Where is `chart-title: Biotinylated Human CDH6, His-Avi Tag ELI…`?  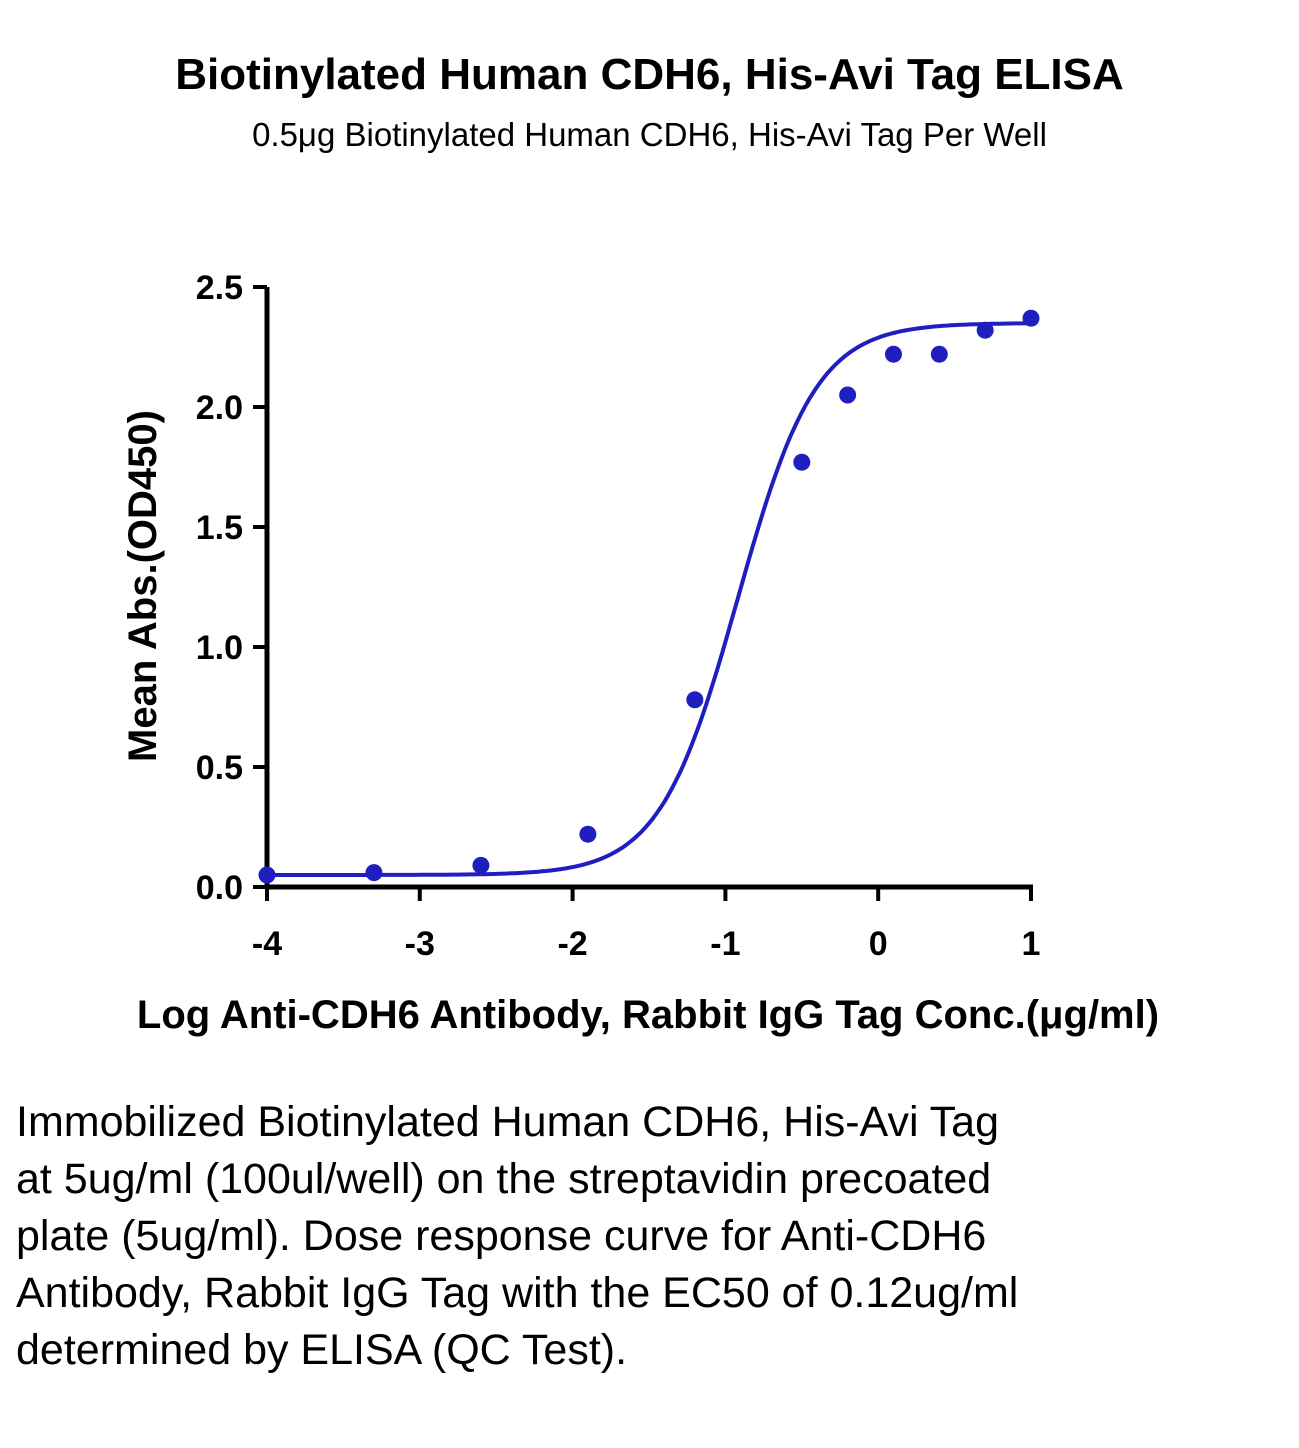 chart-title: Biotinylated Human CDH6, His-Avi Tag ELI… is located at coordinates (649, 74).